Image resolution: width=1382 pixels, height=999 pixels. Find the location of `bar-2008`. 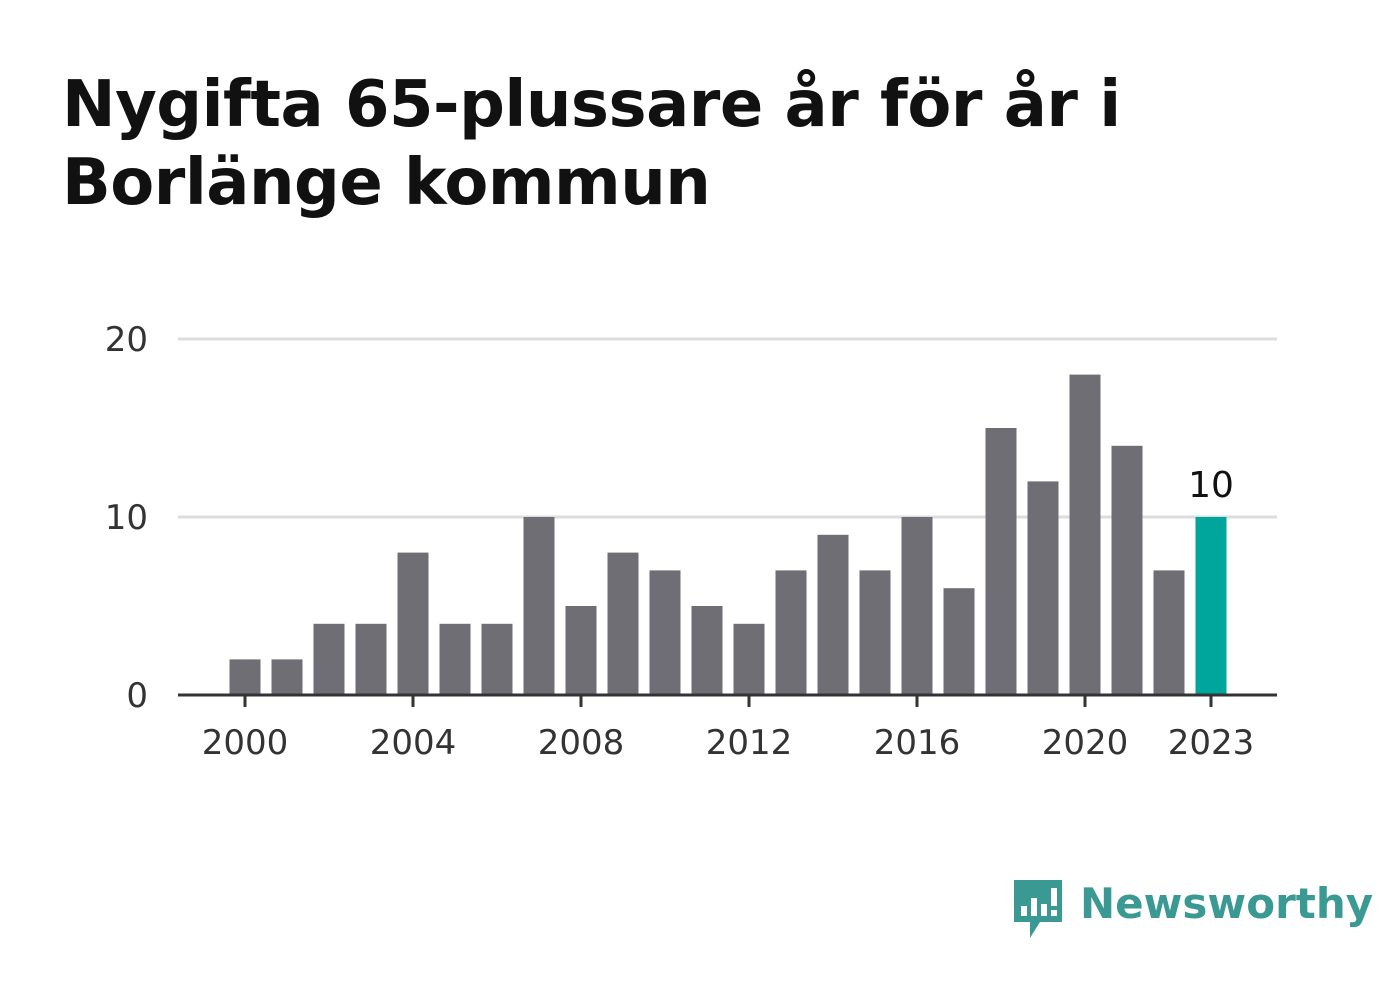

bar-2008 is located at coordinates (581, 650).